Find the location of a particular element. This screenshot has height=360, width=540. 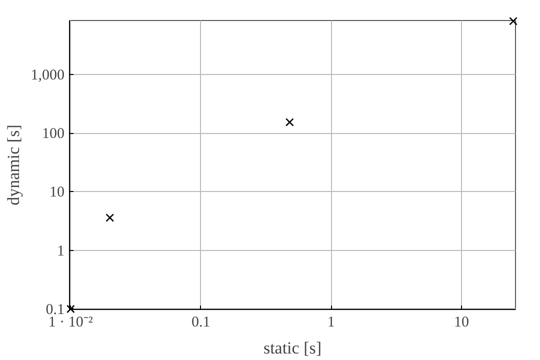

x-tick-label: 10 is located at coordinates (461, 322).